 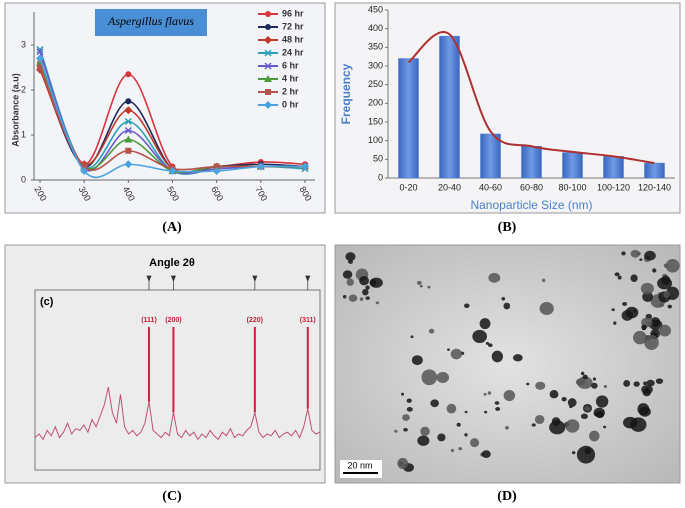 What do you see at coordinates (490, 187) in the screenshot?
I see `x-tick-label: 40-60` at bounding box center [490, 187].